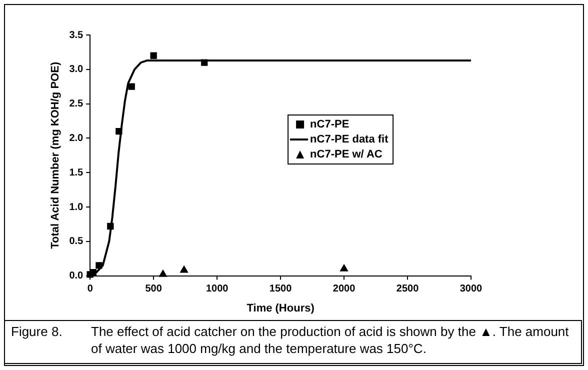 Image resolution: width=588 pixels, height=370 pixels. Describe the element at coordinates (346, 154) in the screenshot. I see `legend-label: nC7-PE w/ AC` at that location.